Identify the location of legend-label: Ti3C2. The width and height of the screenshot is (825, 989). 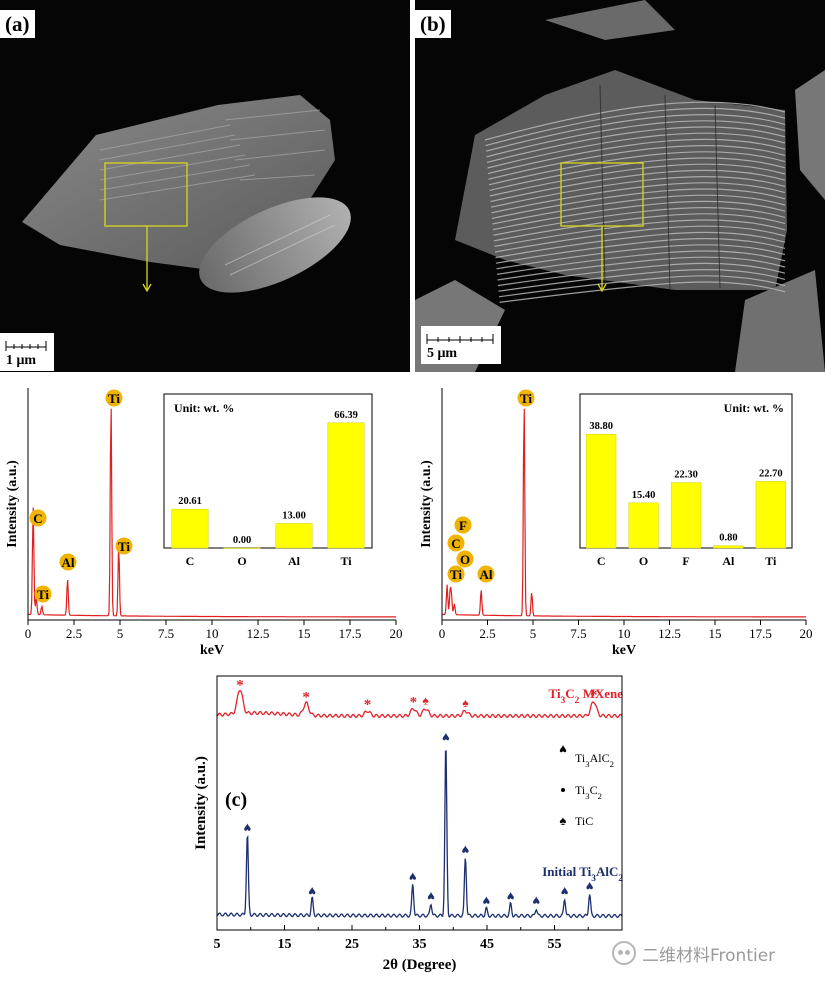
(588, 792).